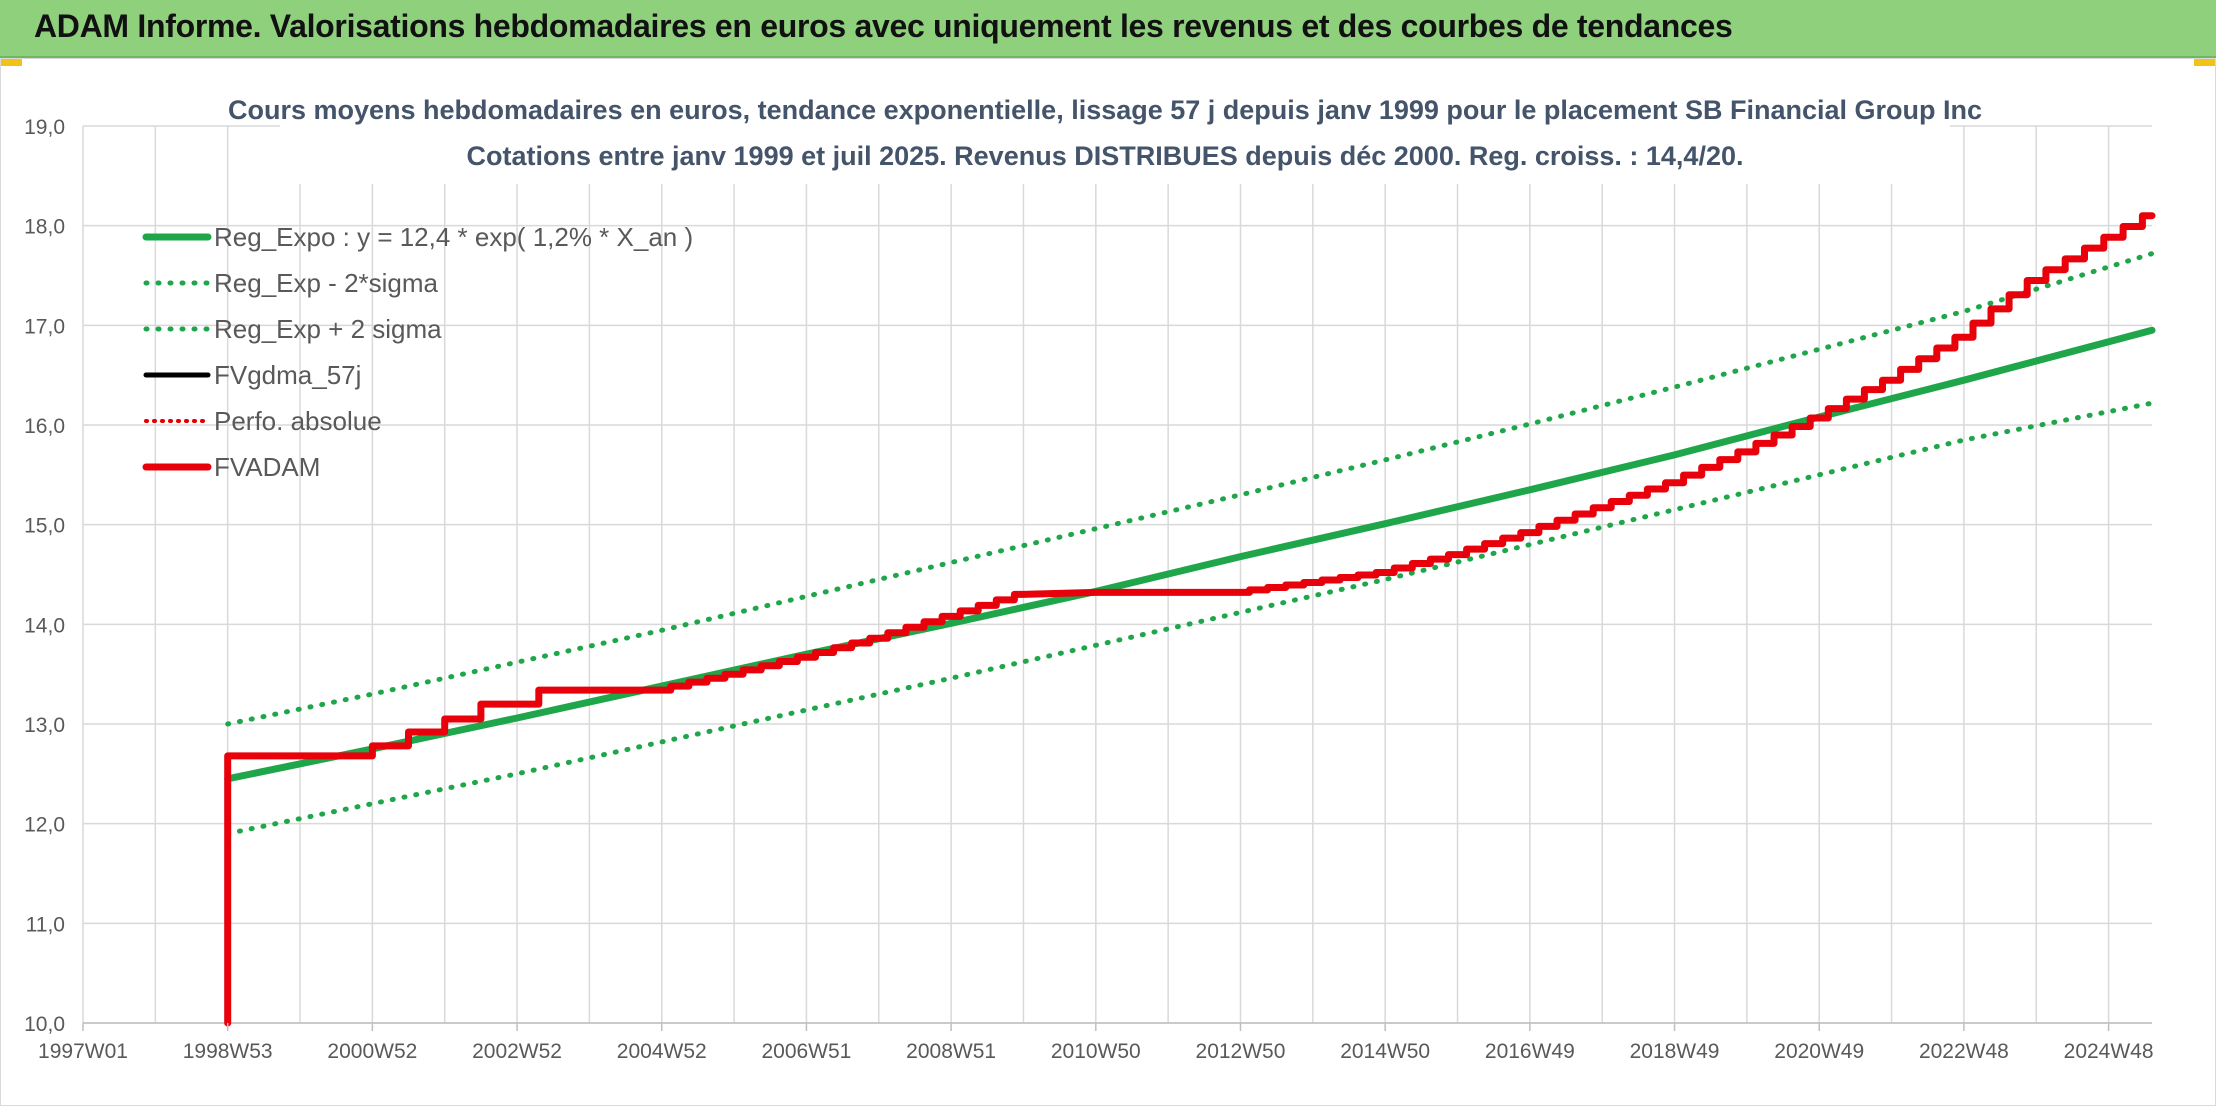 Image resolution: width=2216 pixels, height=1106 pixels. Describe the element at coordinates (267, 467) in the screenshot. I see `legend-label-fvadam-line: FVADAM` at that location.